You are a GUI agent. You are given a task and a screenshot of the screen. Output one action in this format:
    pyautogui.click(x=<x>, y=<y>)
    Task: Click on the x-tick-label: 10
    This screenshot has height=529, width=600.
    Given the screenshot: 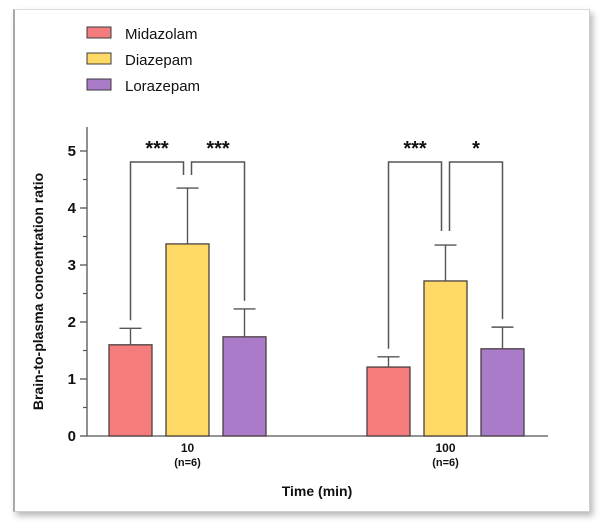 What is the action you would take?
    pyautogui.click(x=188, y=448)
    